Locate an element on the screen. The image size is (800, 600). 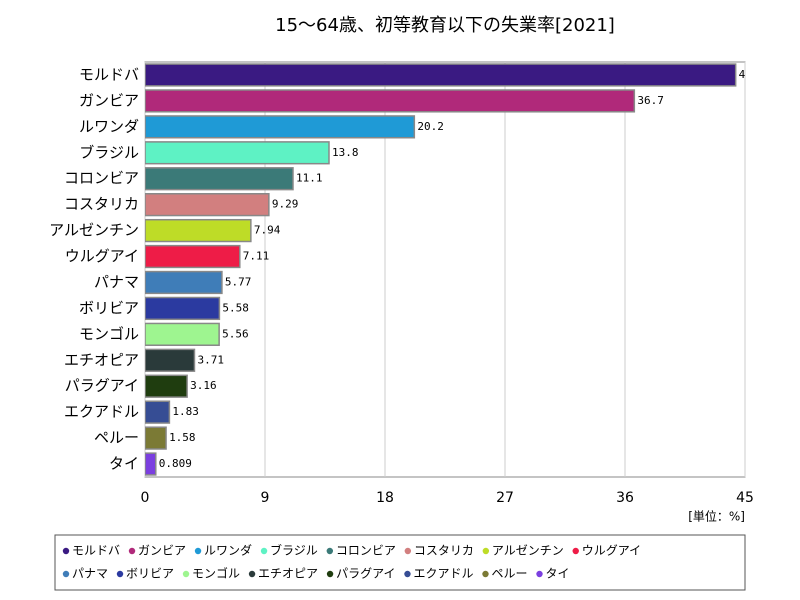
y-tick-label: コロンビア is located at coordinates (101, 178).